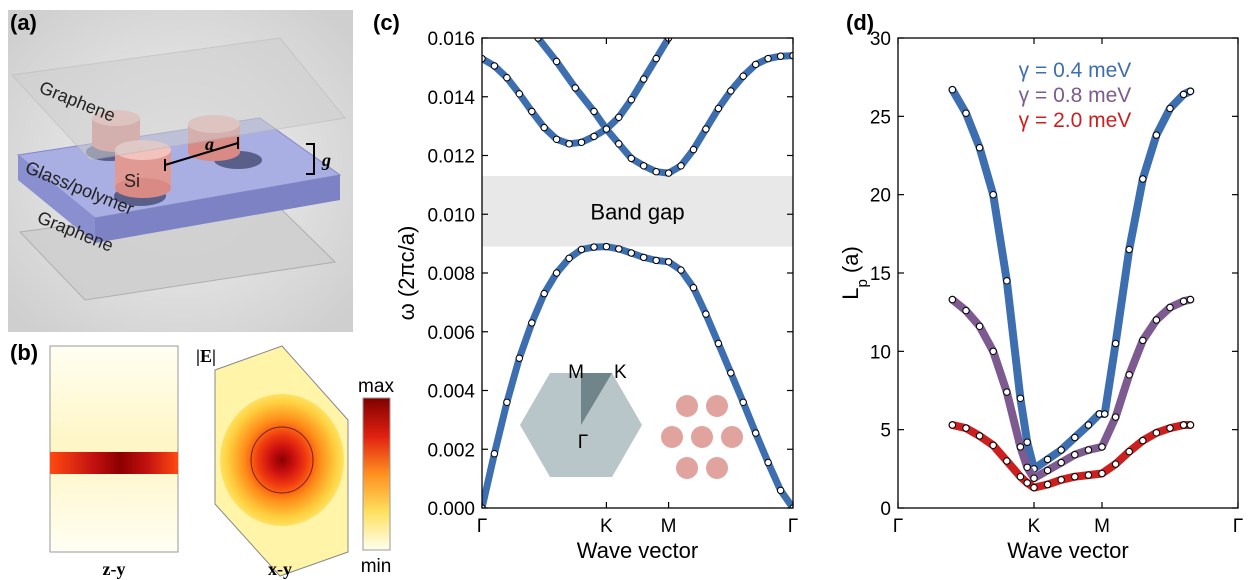 Image resolution: width=1248 pixels, height=580 pixels. I want to click on spacer-front-face, so click(217, 209).